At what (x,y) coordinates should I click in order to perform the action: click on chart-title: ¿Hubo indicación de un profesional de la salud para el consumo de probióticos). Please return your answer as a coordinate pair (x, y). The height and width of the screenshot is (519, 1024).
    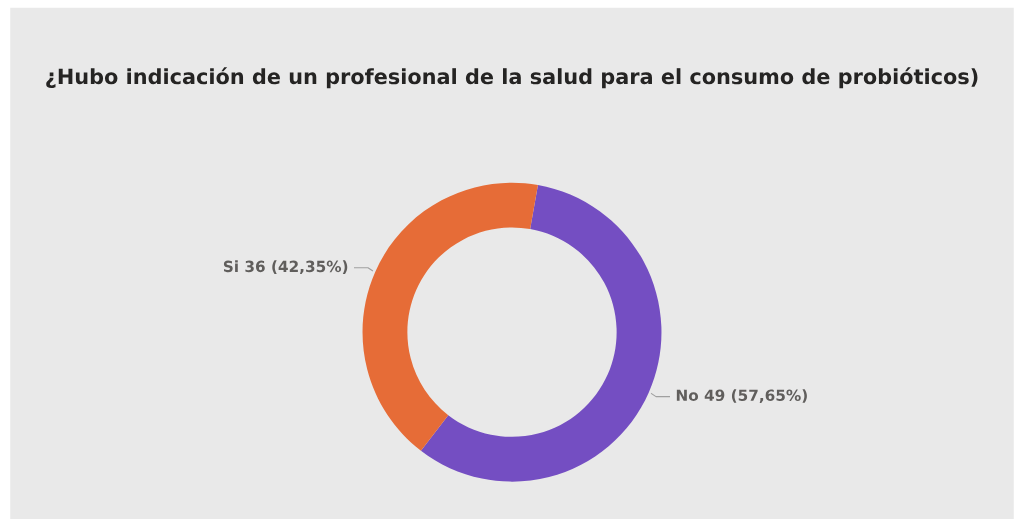
    Looking at the image, I should click on (512, 78).